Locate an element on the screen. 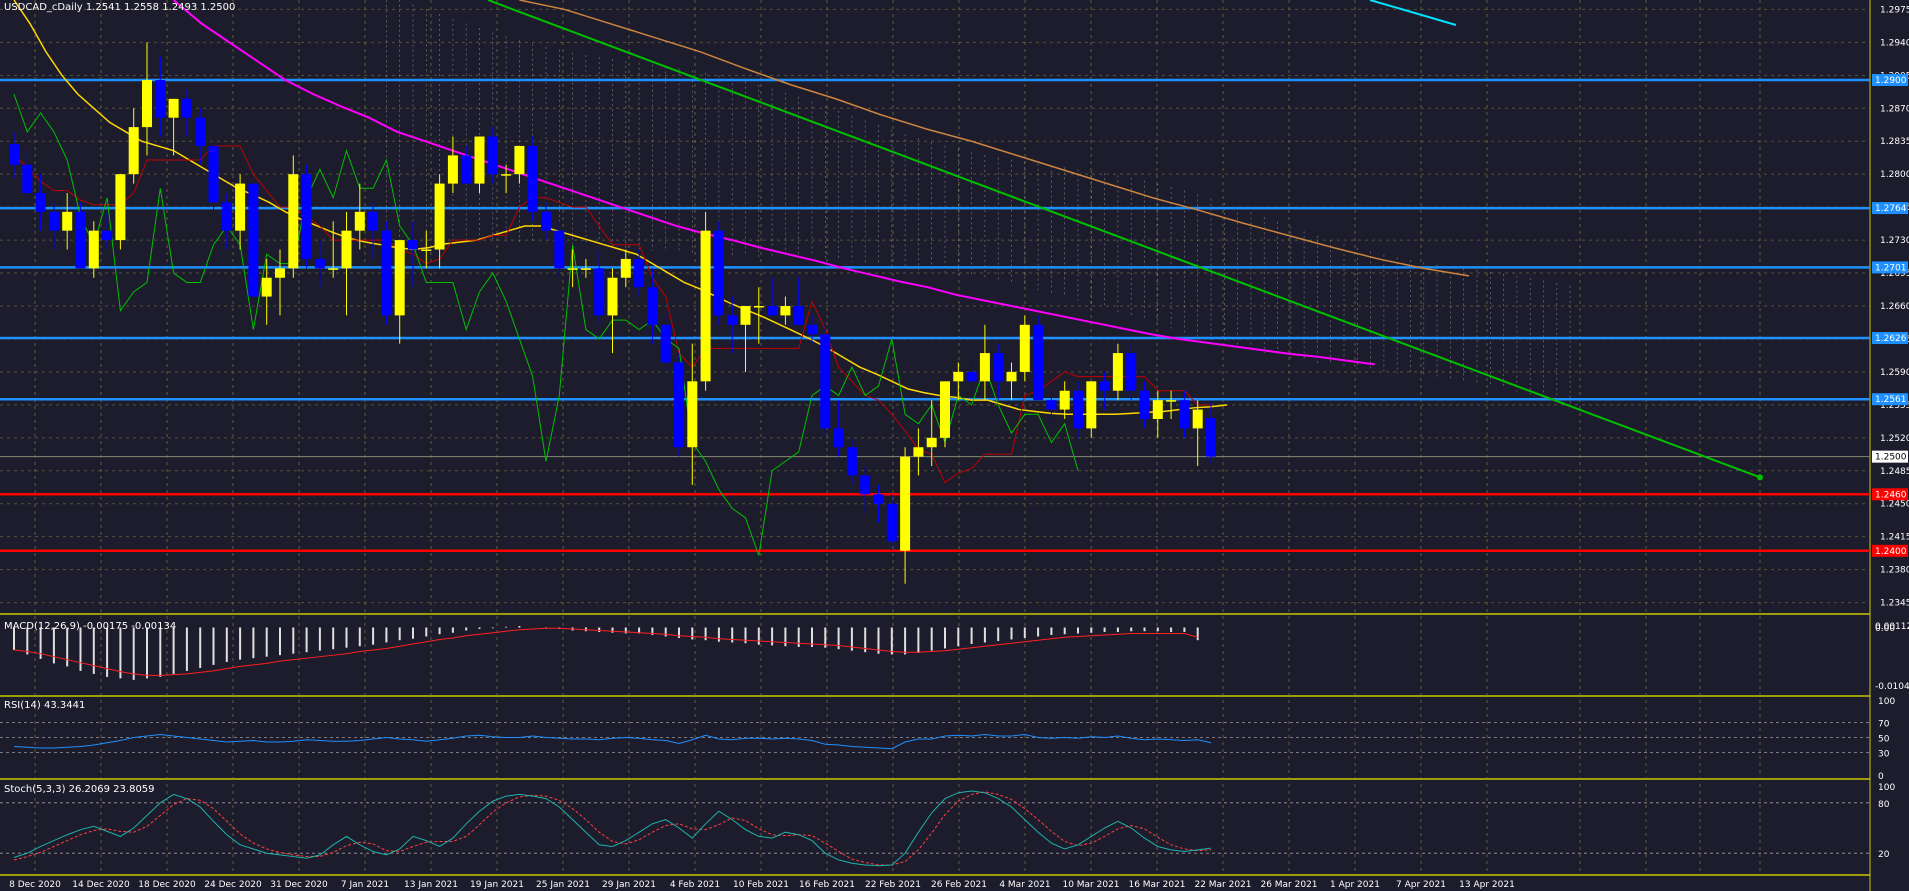 The height and width of the screenshot is (891, 1909). date-label: 25 Jan 2021 is located at coordinates (563, 885).